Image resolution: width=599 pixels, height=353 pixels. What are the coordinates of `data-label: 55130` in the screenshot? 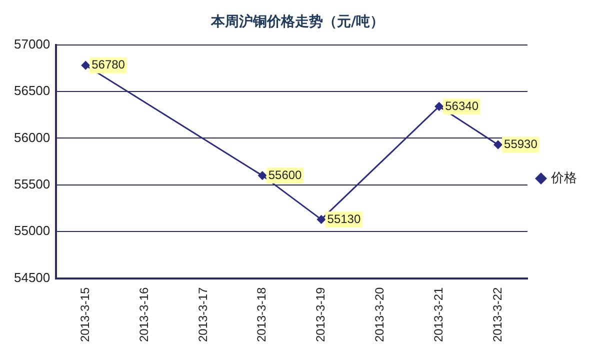 It's located at (344, 219).